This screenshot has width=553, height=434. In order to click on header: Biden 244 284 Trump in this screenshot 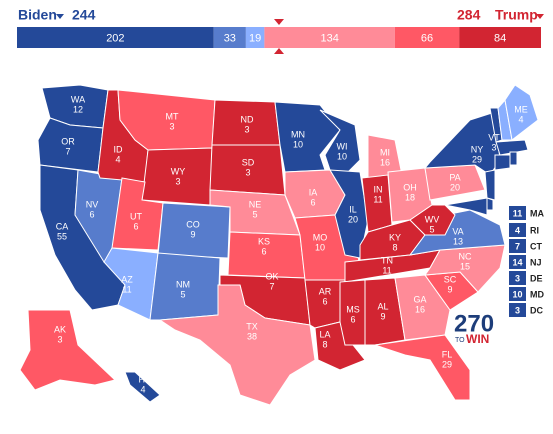, I will do `click(281, 30)`.